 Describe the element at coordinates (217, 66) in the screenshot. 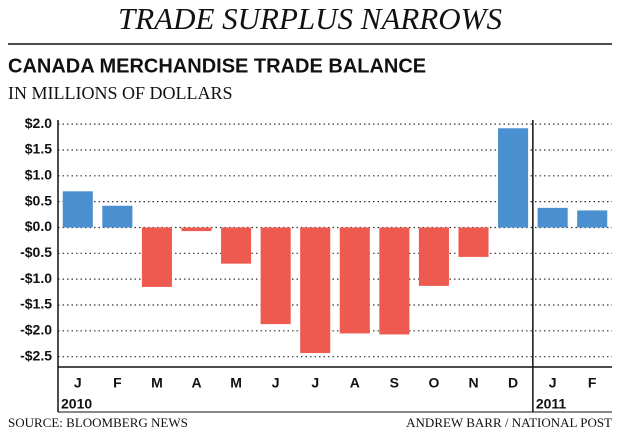

I see `chart-title: CANADA MERCHANDISE TRADE BALANCE` at that location.